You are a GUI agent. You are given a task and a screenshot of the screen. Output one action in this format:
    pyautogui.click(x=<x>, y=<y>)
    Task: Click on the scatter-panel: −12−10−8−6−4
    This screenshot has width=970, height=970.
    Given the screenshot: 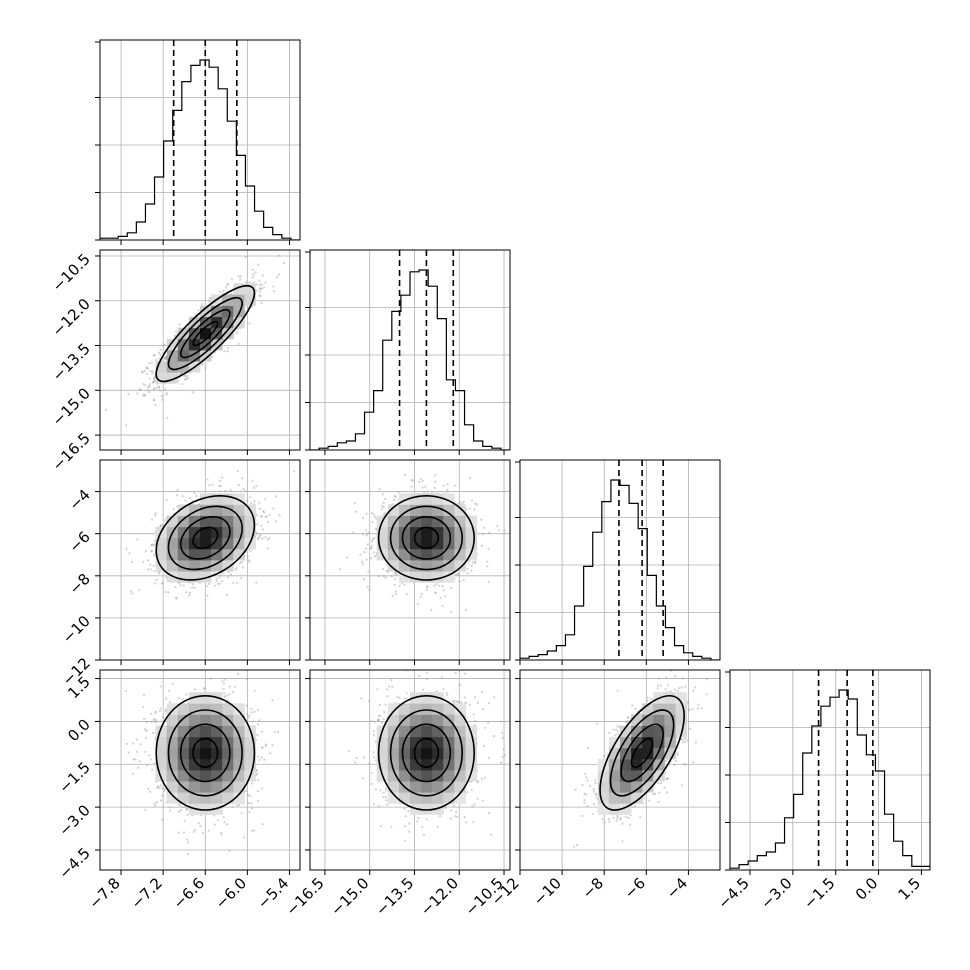 What is the action you would take?
    pyautogui.click(x=180, y=574)
    